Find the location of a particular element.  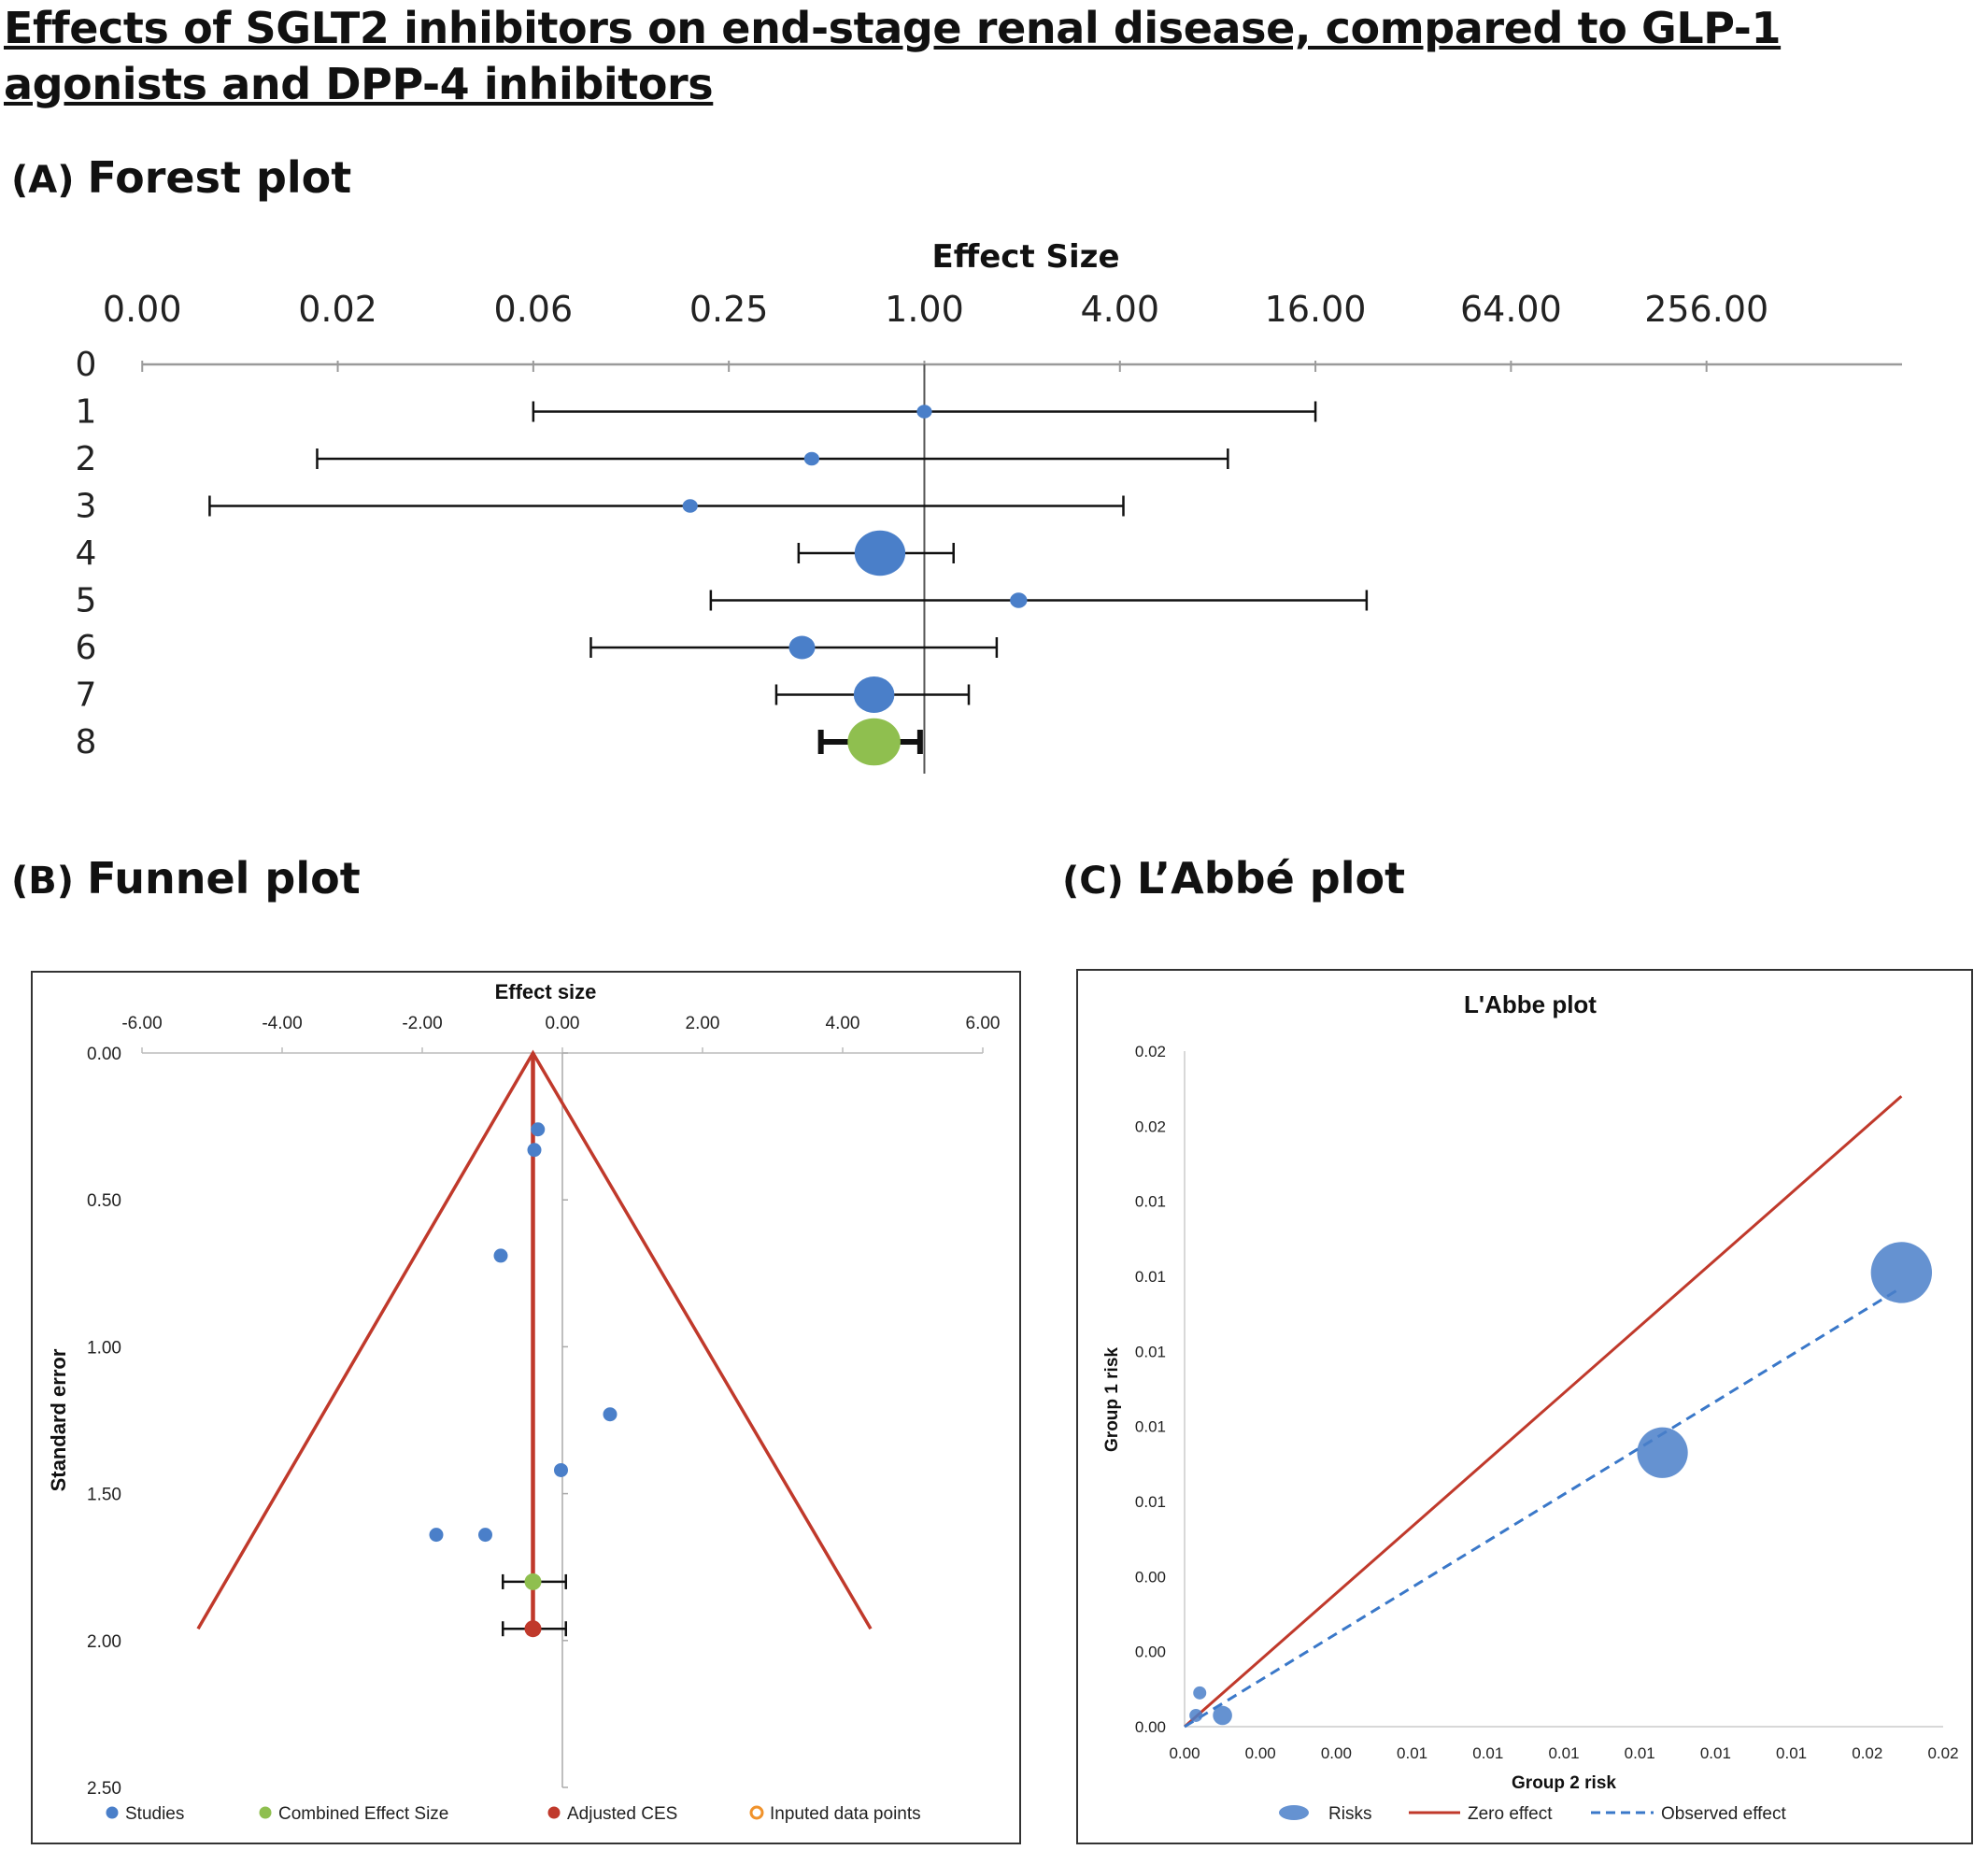

panel-c-title: L’Abbé plot is located at coordinates (1271, 878).